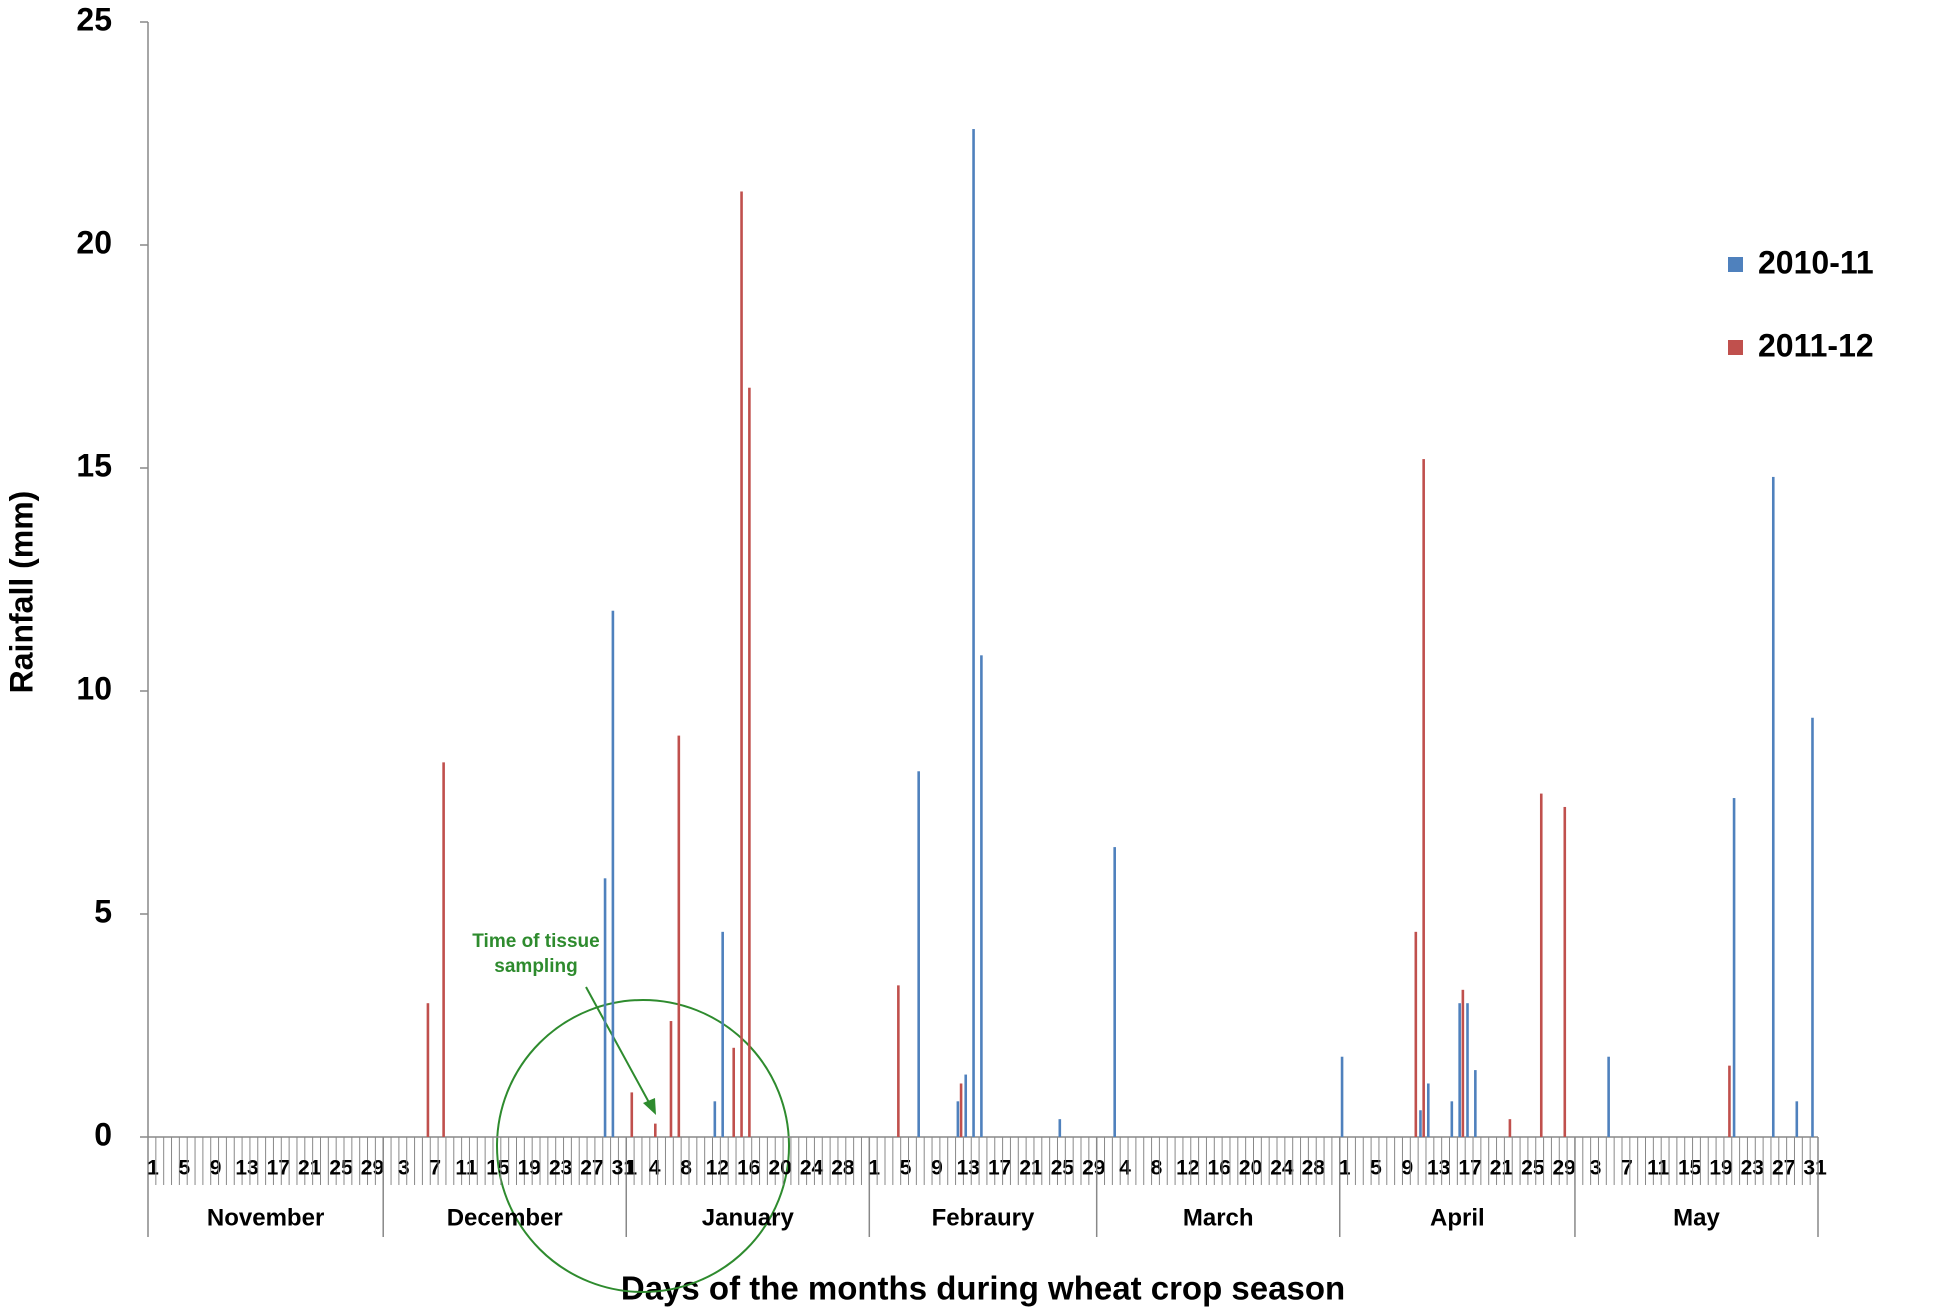 The height and width of the screenshot is (1315, 1935). What do you see at coordinates (619, 1047) in the screenshot?
I see `annotation-arrow` at bounding box center [619, 1047].